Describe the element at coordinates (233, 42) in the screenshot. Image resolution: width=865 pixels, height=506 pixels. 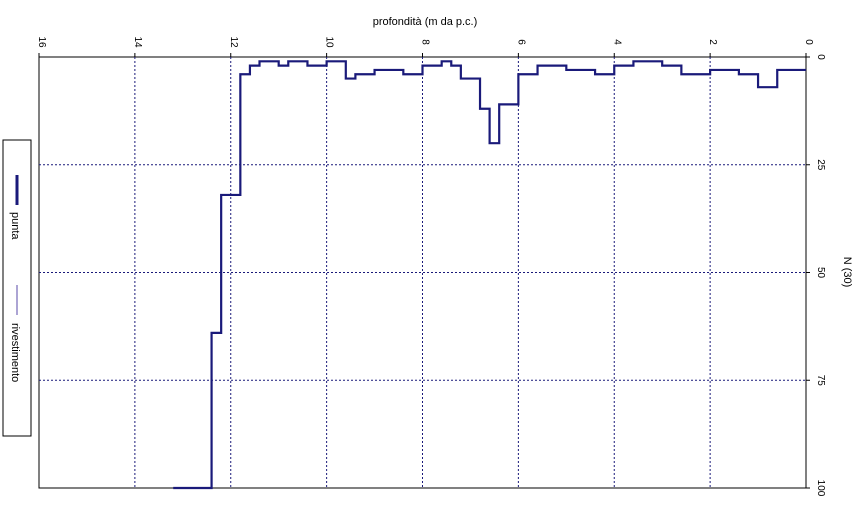
I see `x-tick-label: 12` at that location.